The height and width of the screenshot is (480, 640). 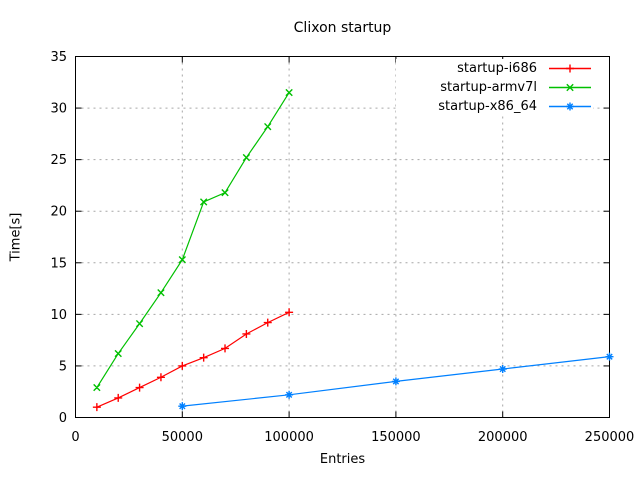 What do you see at coordinates (497, 68) in the screenshot?
I see `legend-label: startup-i686` at bounding box center [497, 68].